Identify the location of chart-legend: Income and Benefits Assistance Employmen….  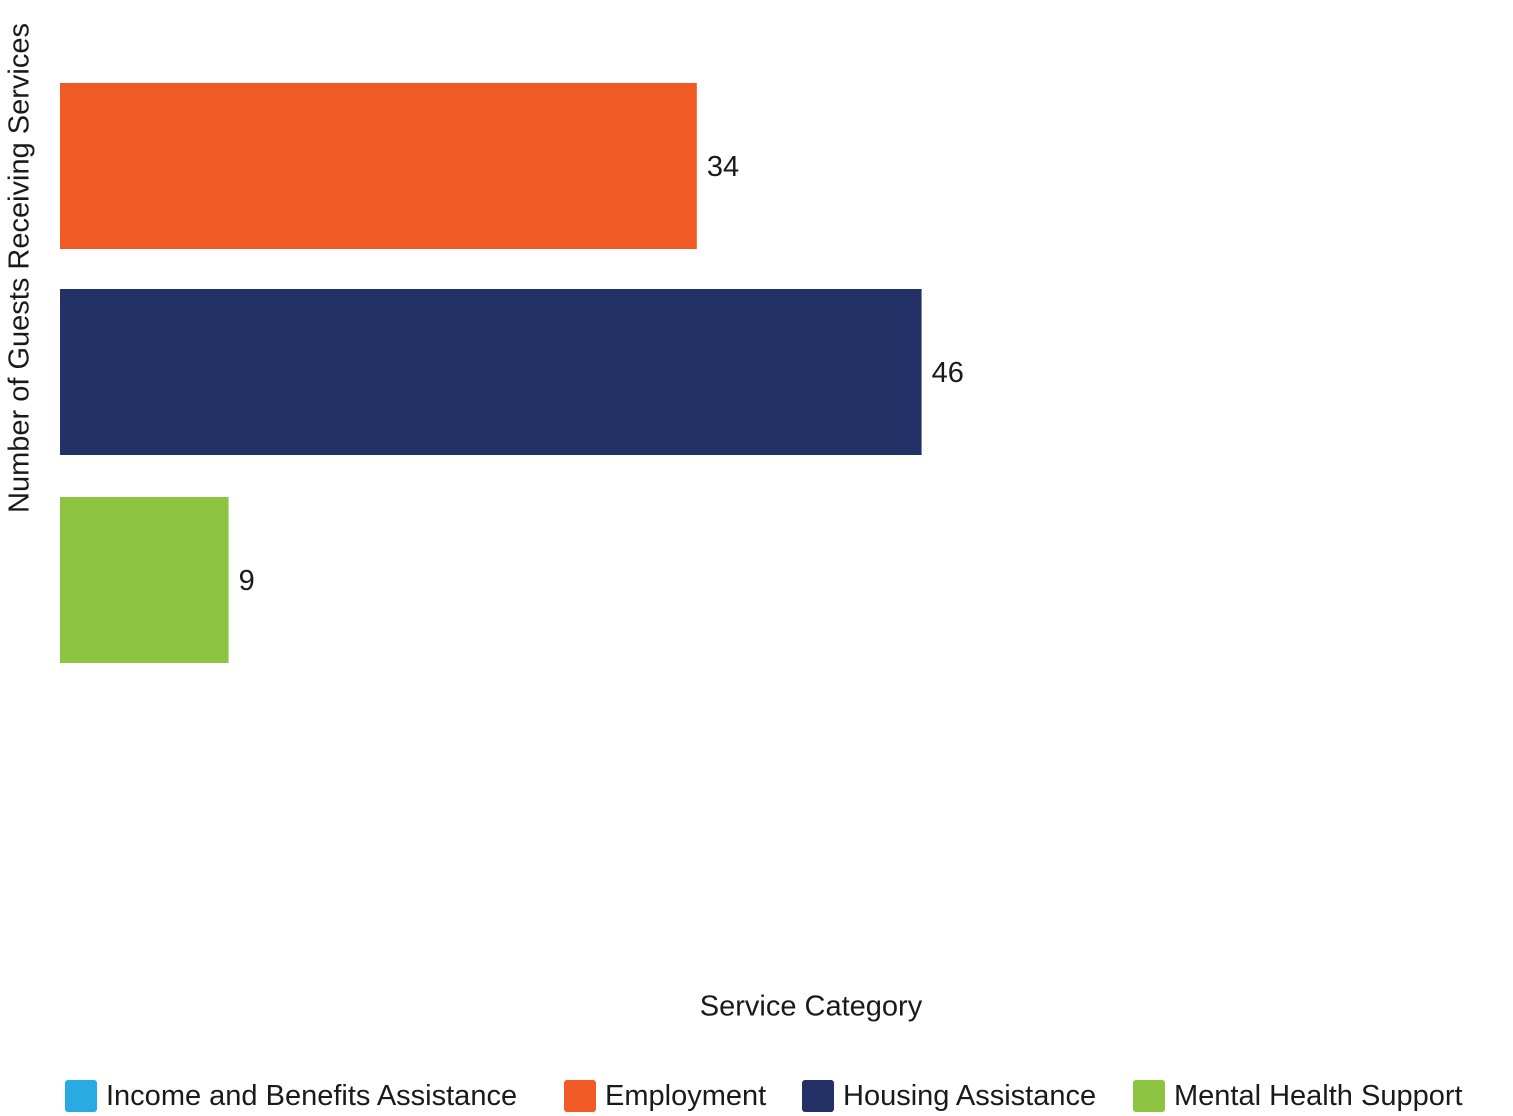
(756, 1096).